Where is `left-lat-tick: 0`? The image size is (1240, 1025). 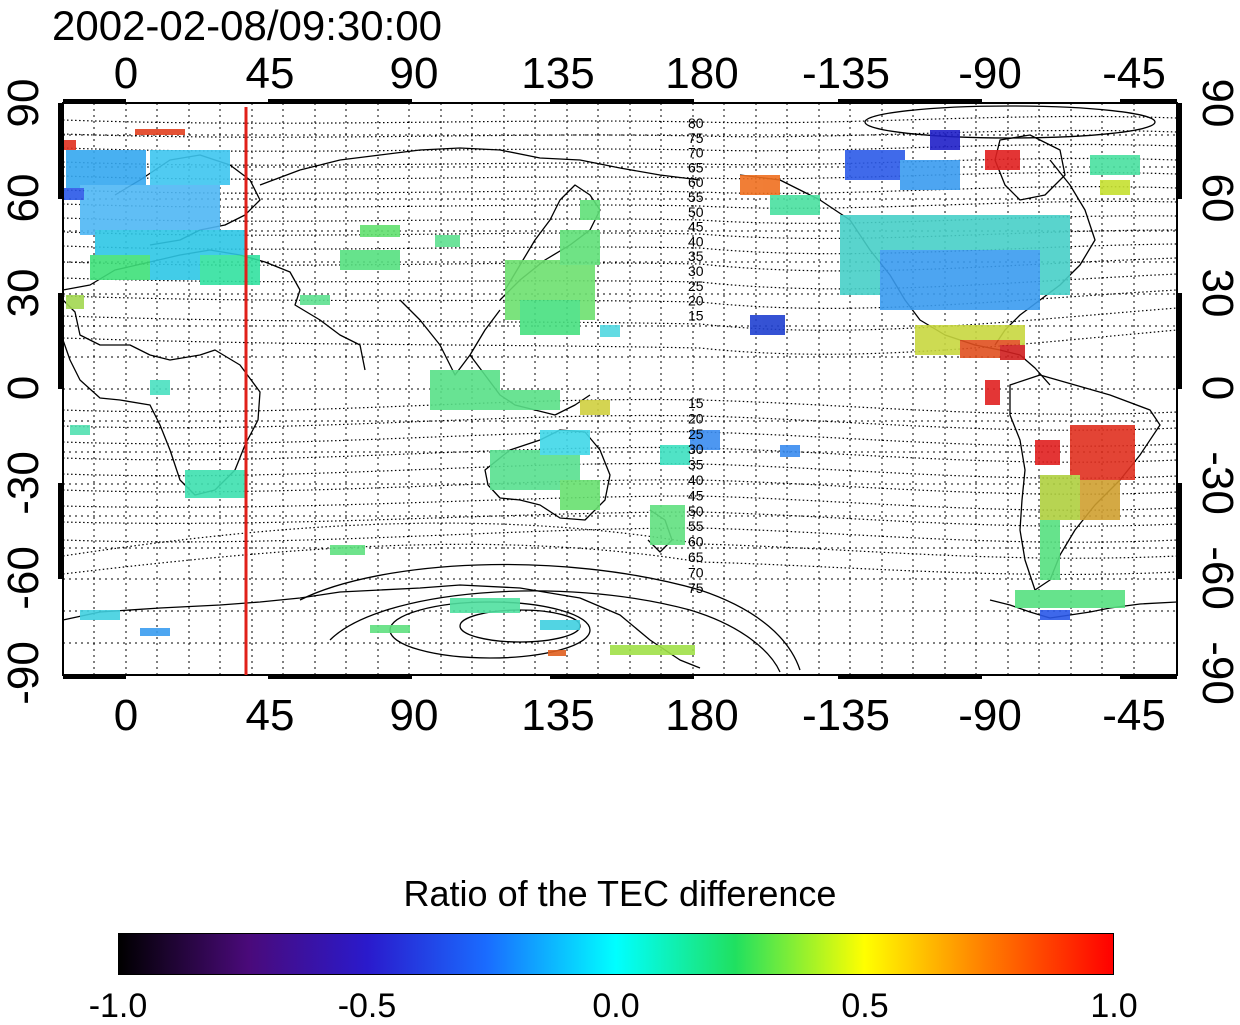 left-lat-tick: 0 is located at coordinates (24, 388).